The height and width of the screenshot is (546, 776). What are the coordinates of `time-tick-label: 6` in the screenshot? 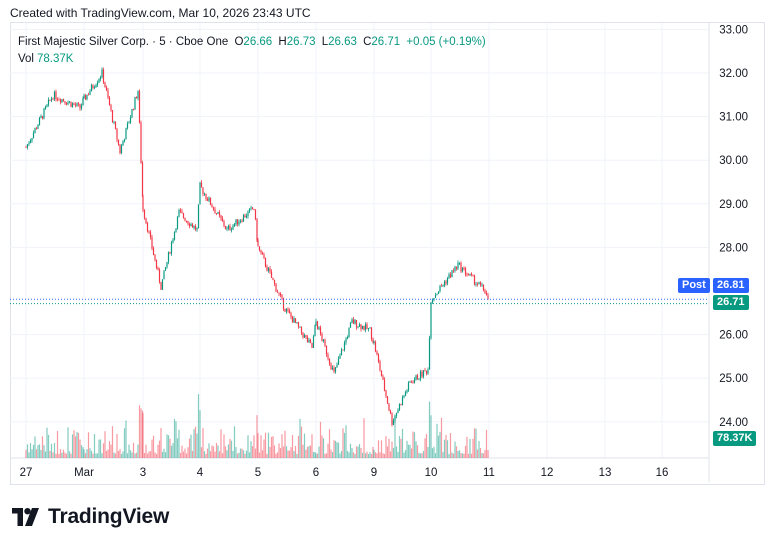 It's located at (316, 473).